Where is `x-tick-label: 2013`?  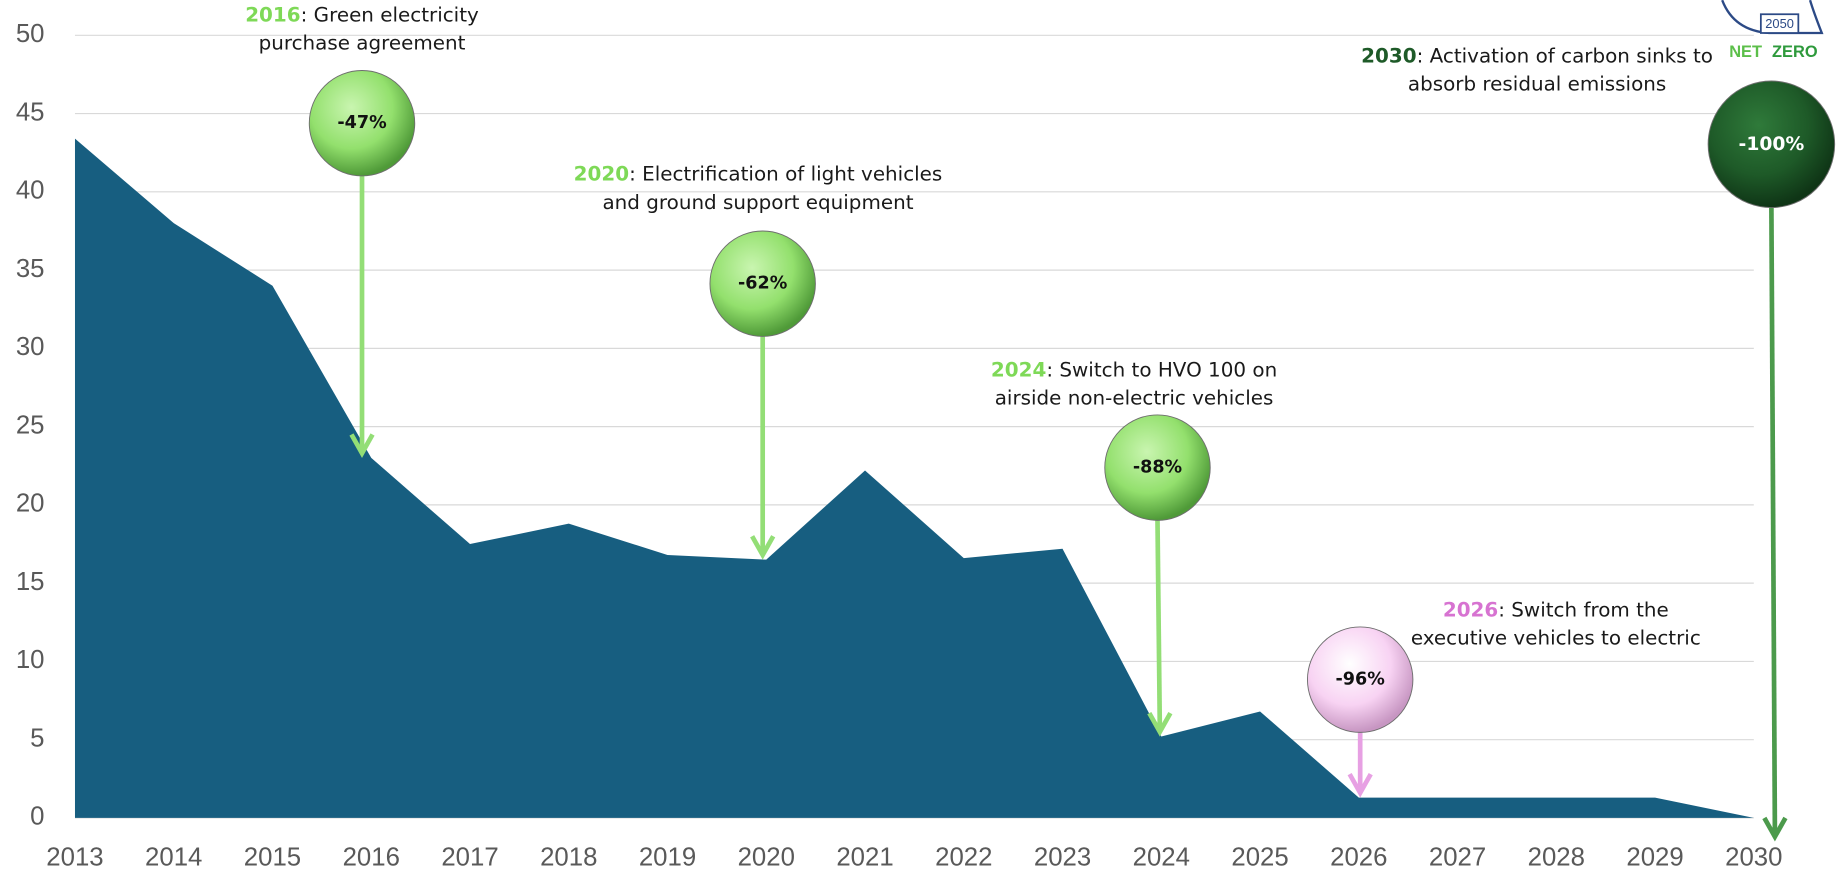
x-tick-label: 2013 is located at coordinates (74, 858).